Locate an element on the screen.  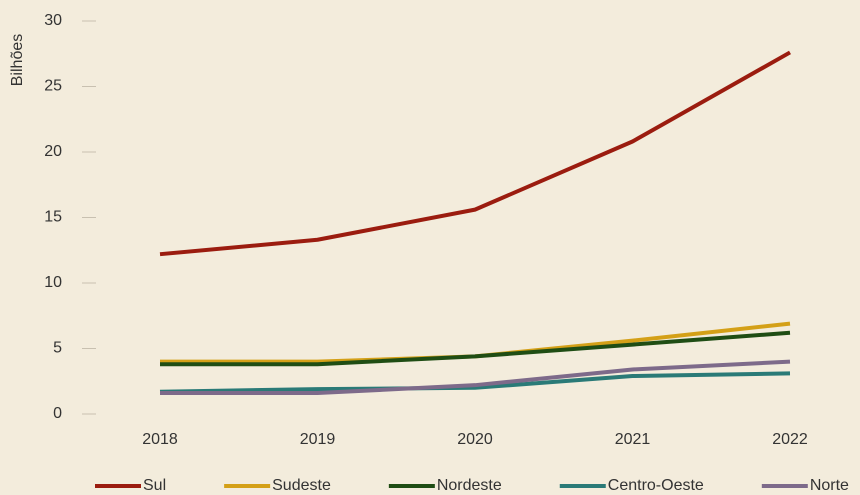
x-tick-label: 2020 is located at coordinates (475, 439).